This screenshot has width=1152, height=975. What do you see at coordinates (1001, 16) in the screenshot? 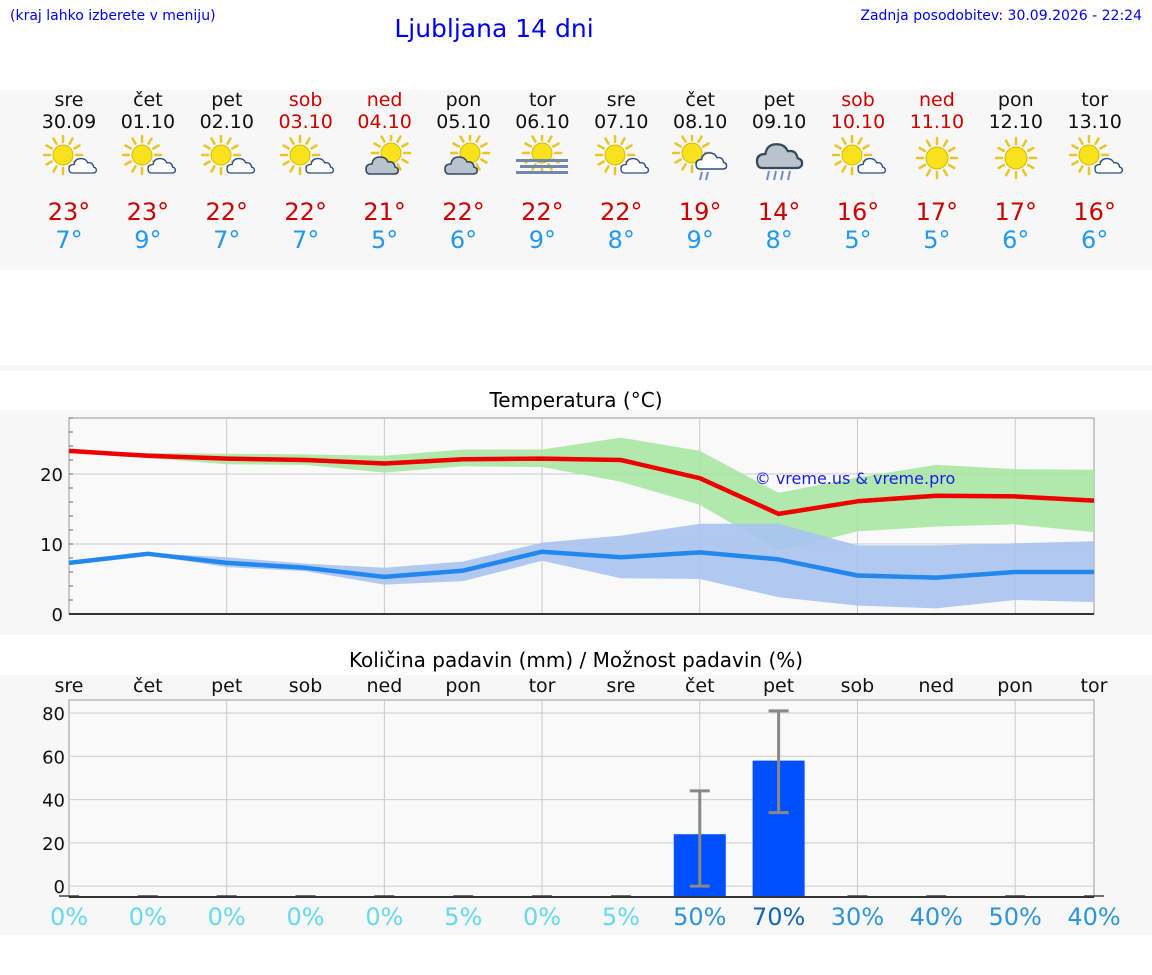
I see `last-updated: Zadnja posodobitev: 30.09.2026 - 22:24` at bounding box center [1001, 16].